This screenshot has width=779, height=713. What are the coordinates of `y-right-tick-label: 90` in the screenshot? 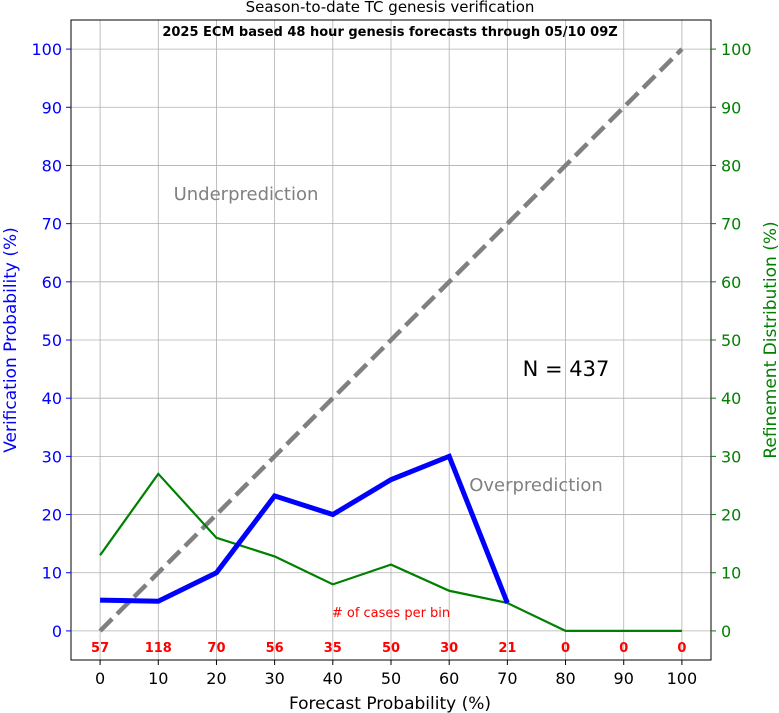 It's located at (731, 107).